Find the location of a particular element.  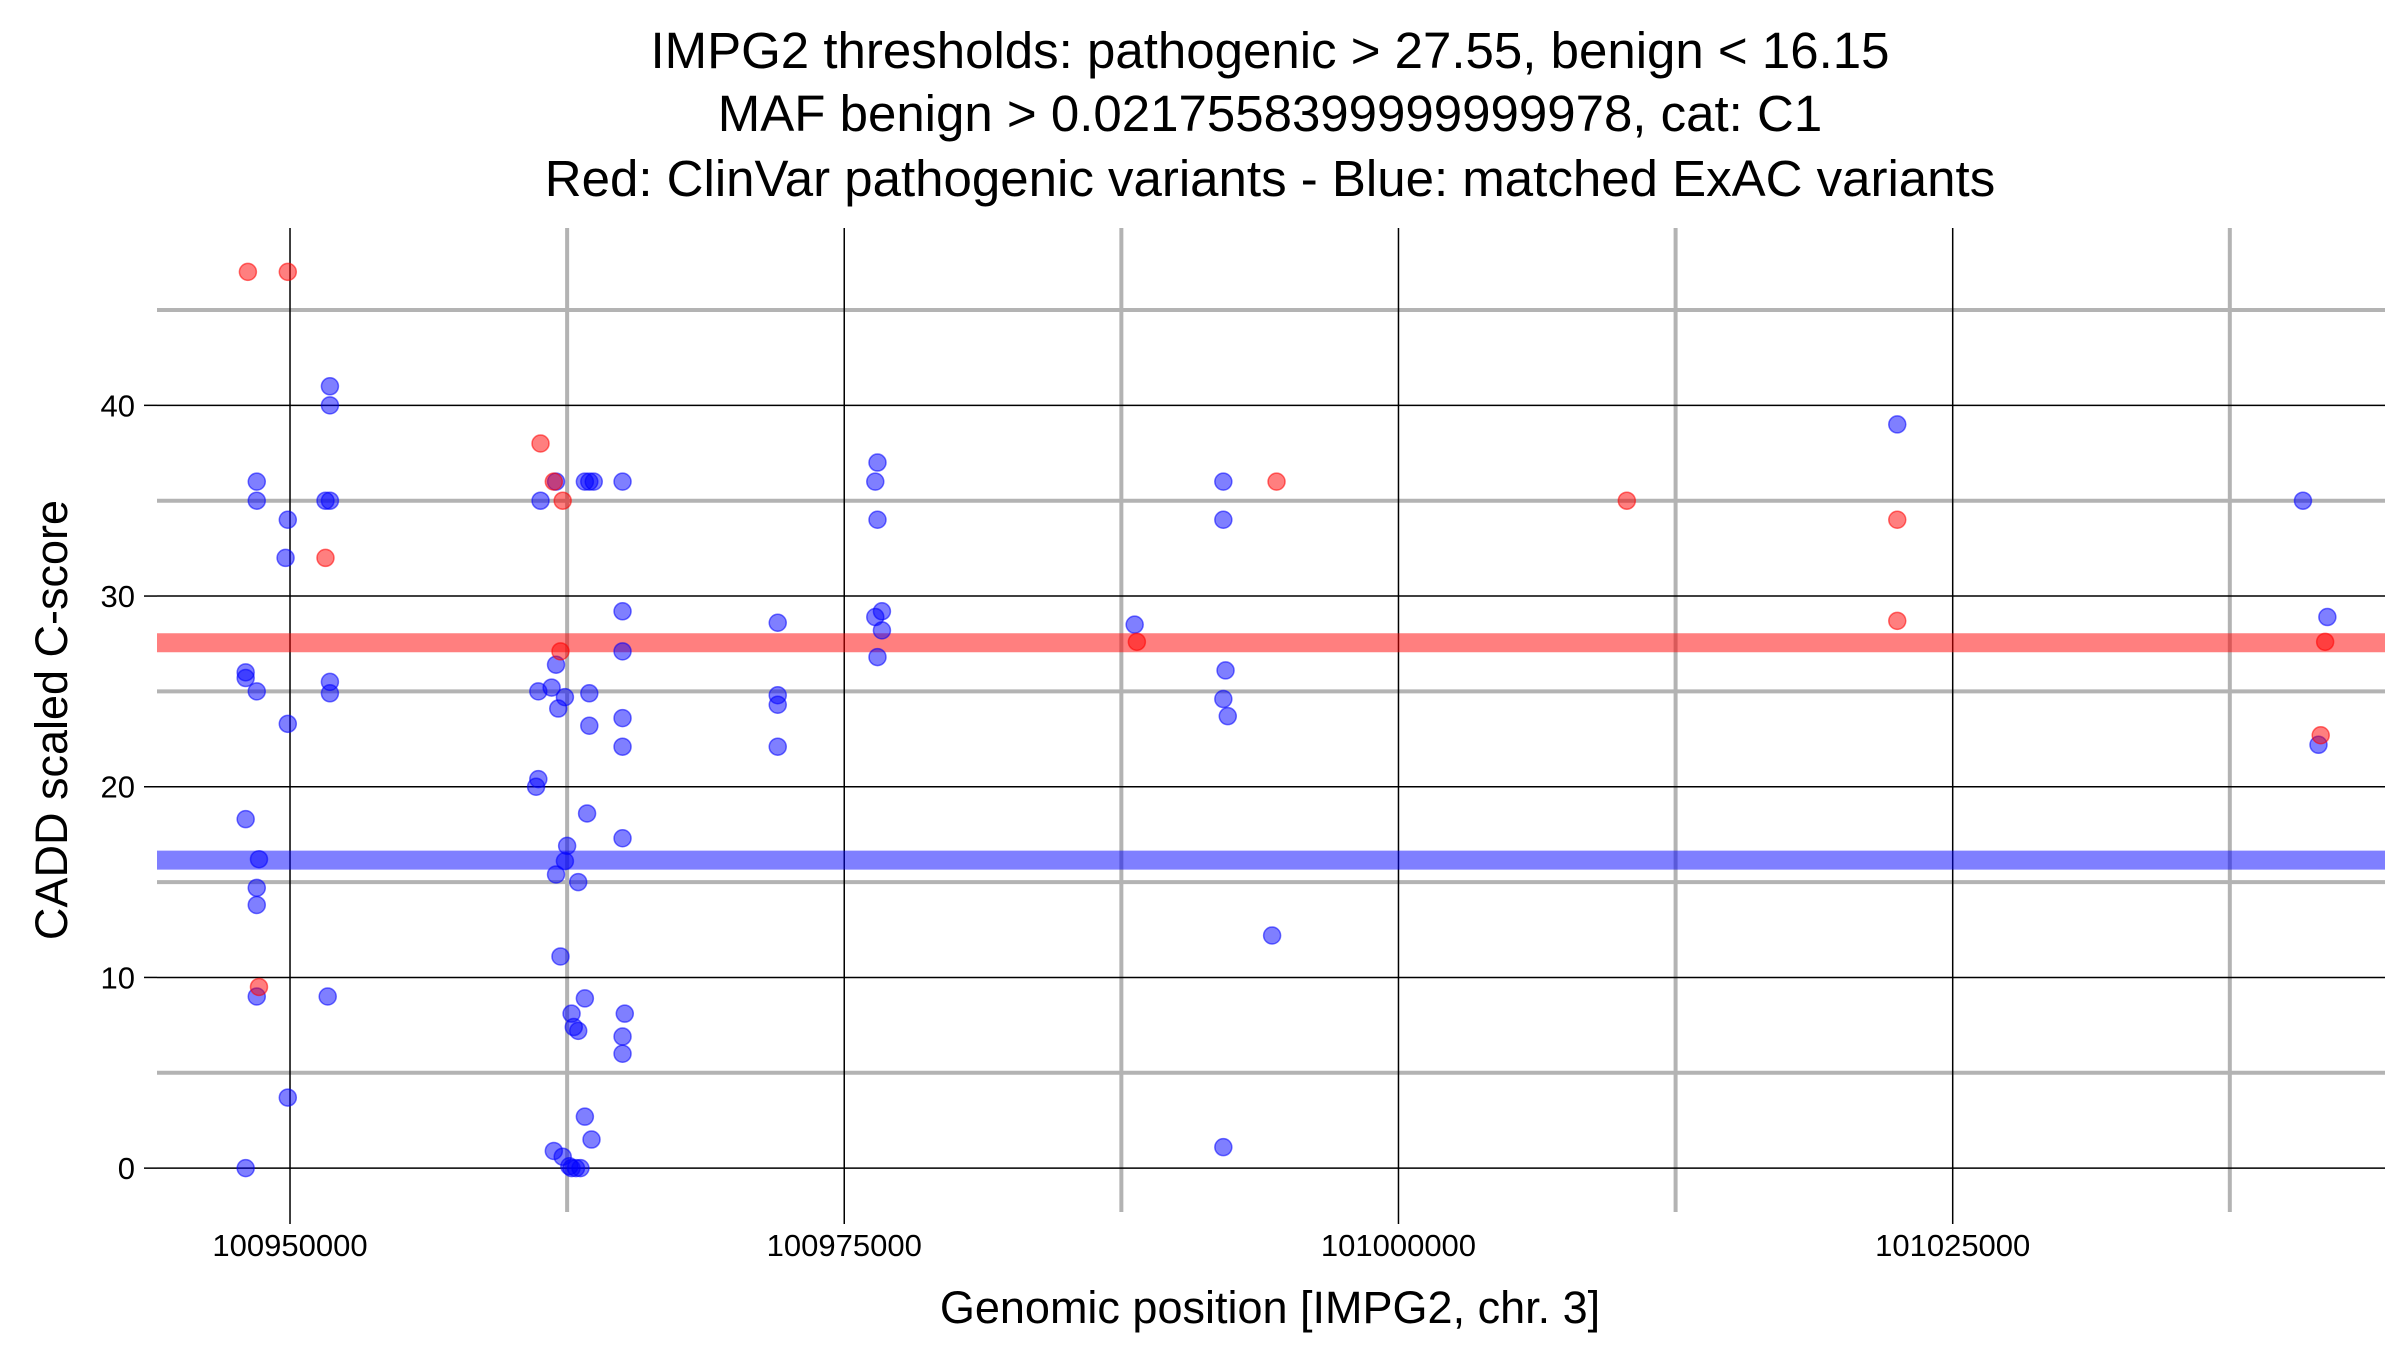

x-tick-label: 101000000 is located at coordinates (1398, 1245).